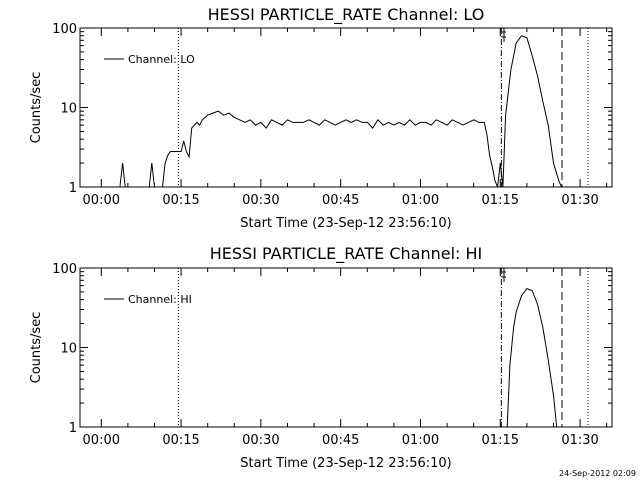  Describe the element at coordinates (160, 299) in the screenshot. I see `legend-label: Channel: HI` at that location.